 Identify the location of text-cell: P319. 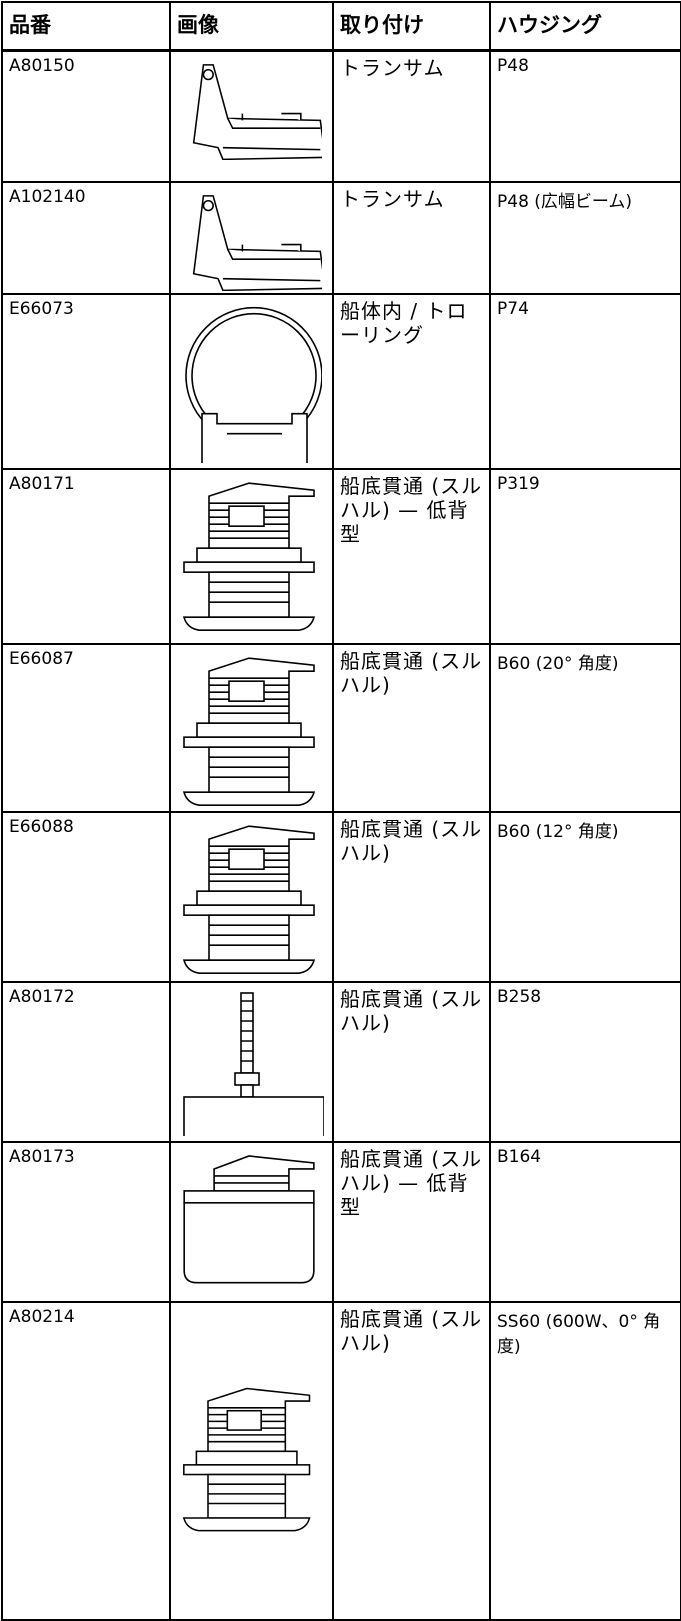
(585, 556).